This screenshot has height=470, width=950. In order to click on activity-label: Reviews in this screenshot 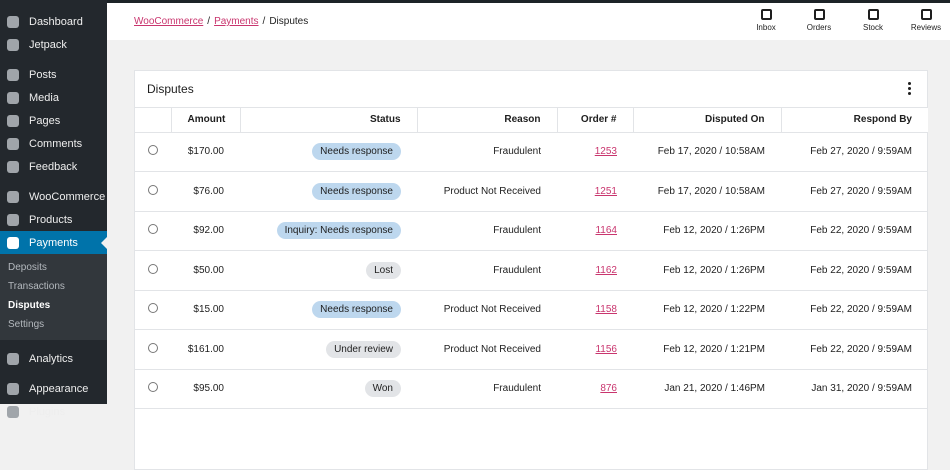, I will do `click(926, 27)`.